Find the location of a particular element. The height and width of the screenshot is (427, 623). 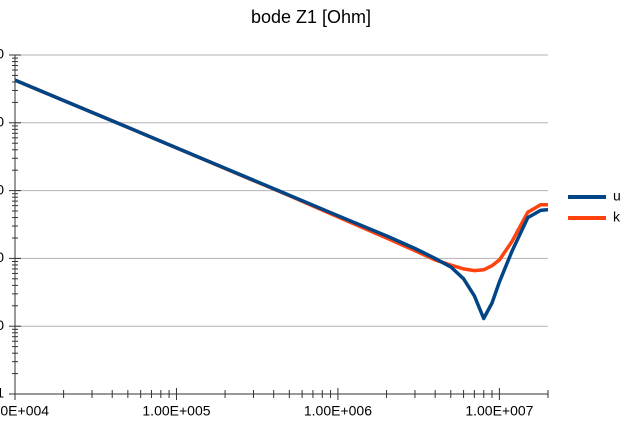

legend-label: u is located at coordinates (617, 196).